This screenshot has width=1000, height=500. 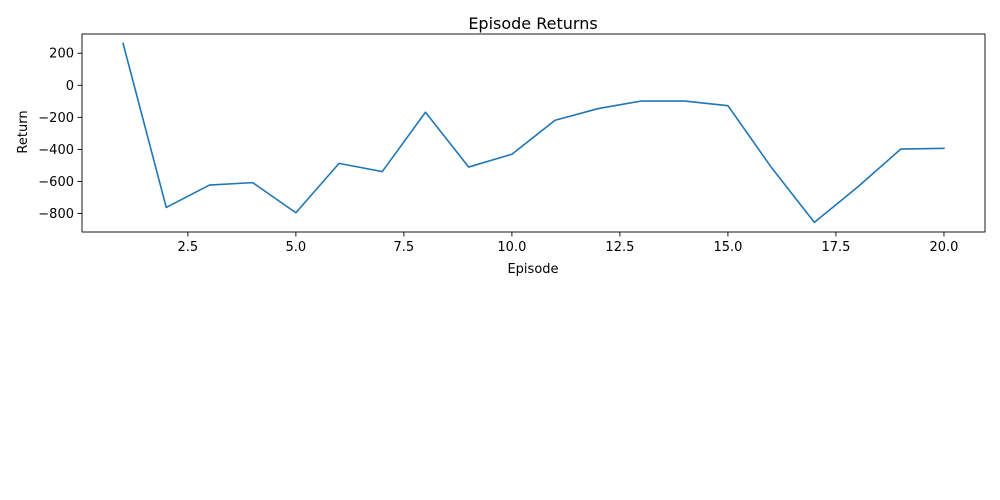 I want to click on x-tick-label: 5.0, so click(x=296, y=247).